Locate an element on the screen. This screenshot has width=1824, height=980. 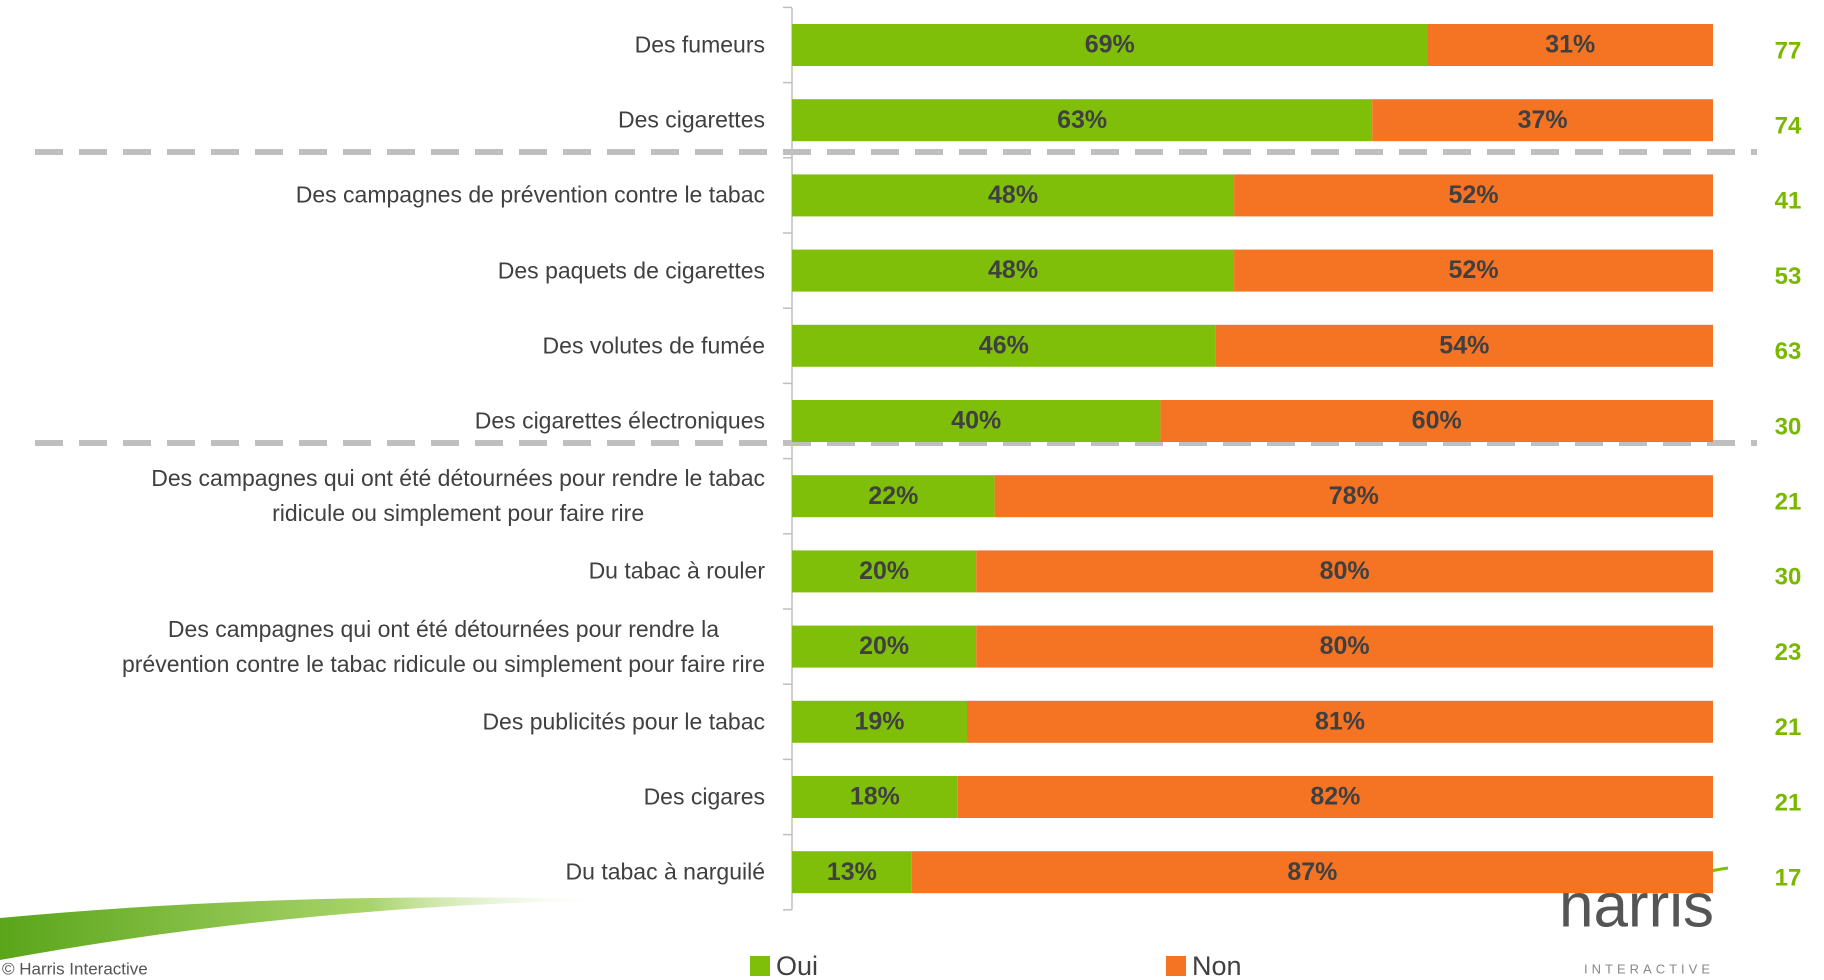
value-label: 46% is located at coordinates (1004, 345).